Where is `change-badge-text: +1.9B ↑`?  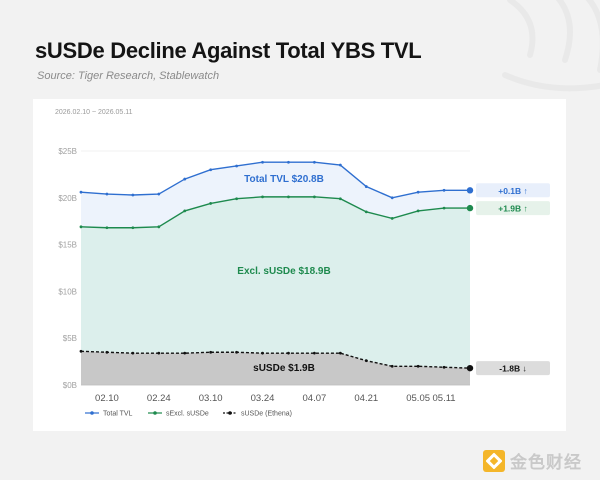 change-badge-text: +1.9B ↑ is located at coordinates (513, 209).